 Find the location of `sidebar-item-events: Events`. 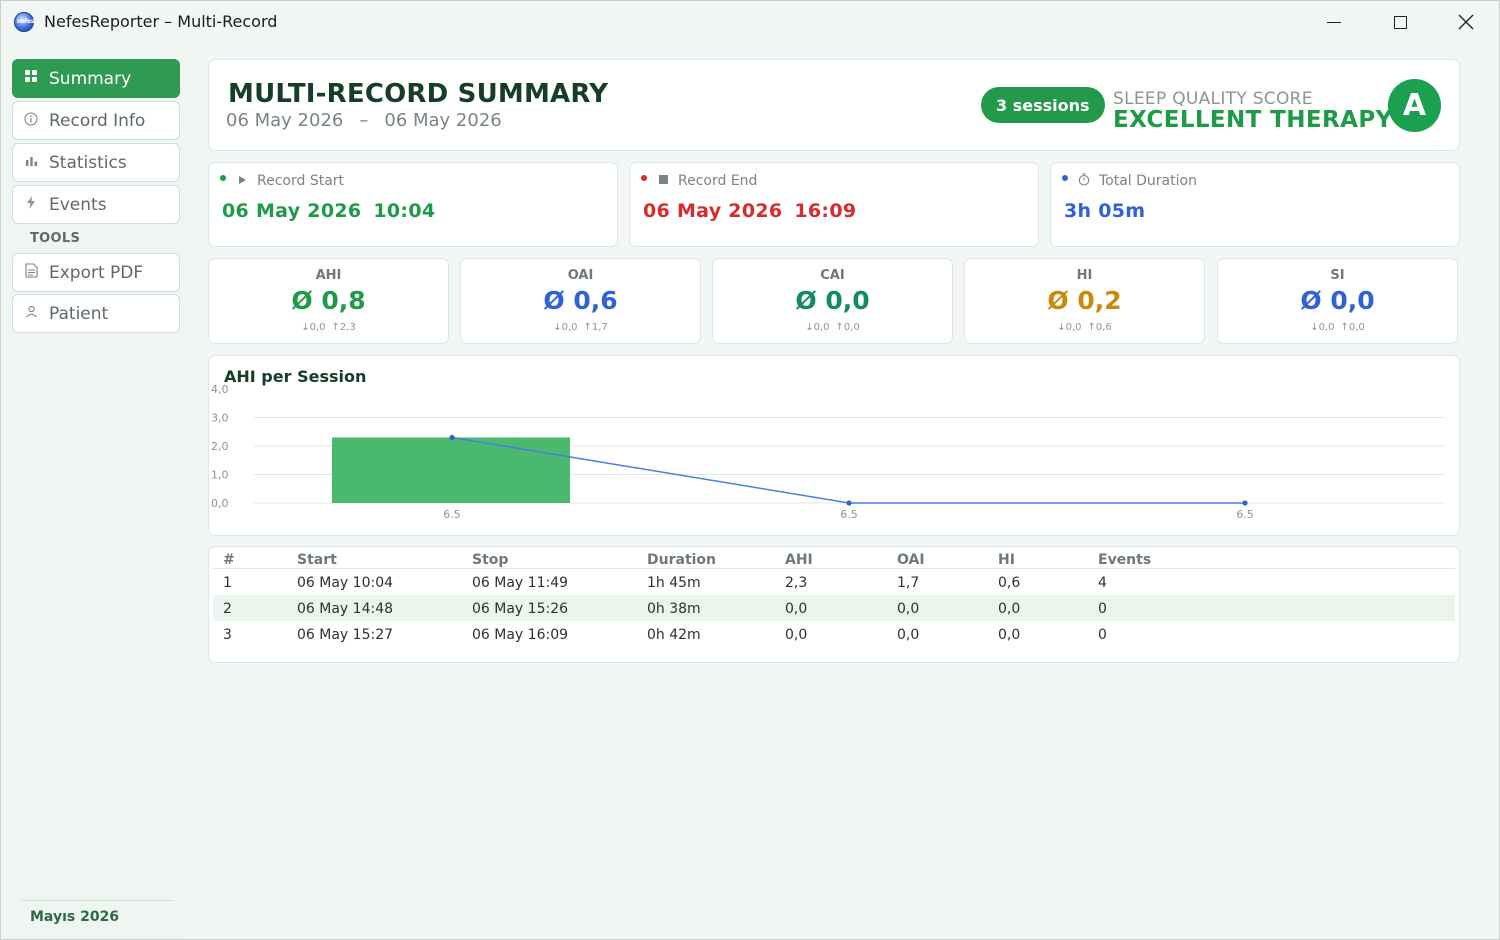

sidebar-item-events: Events is located at coordinates (96, 204).